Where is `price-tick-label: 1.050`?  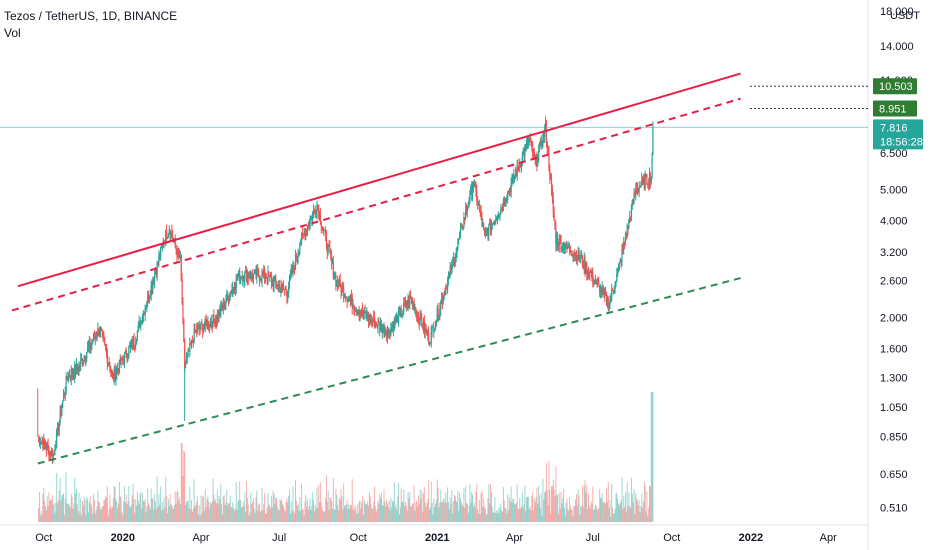
price-tick-label: 1.050 is located at coordinates (894, 408).